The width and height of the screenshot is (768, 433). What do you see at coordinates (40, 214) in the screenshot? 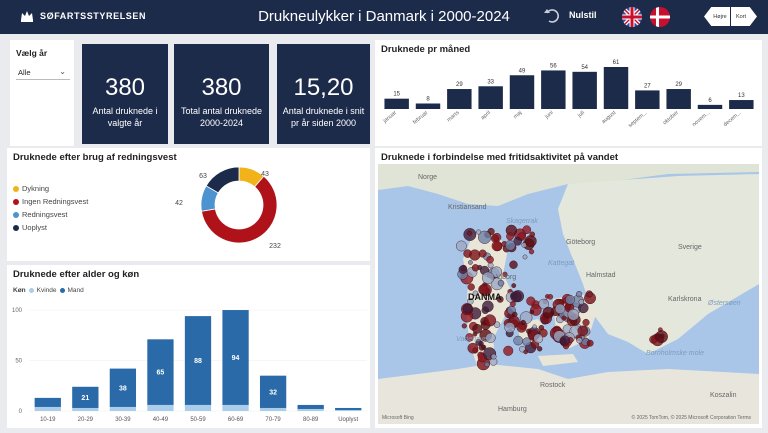
I see `legend-item-redningsvest: Redningsvest` at bounding box center [40, 214].